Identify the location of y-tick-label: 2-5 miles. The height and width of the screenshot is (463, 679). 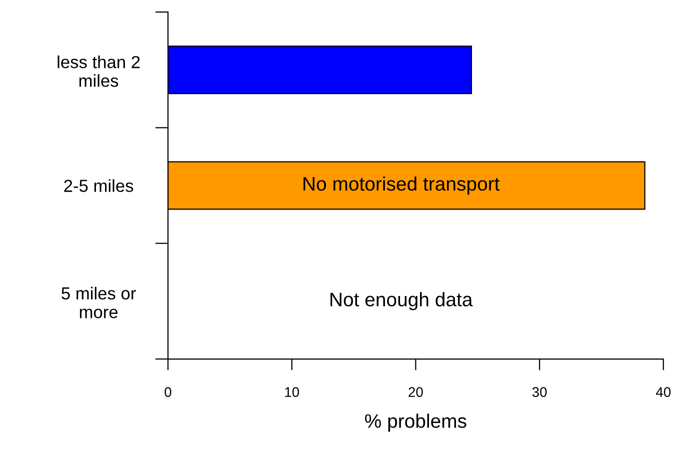
(99, 185).